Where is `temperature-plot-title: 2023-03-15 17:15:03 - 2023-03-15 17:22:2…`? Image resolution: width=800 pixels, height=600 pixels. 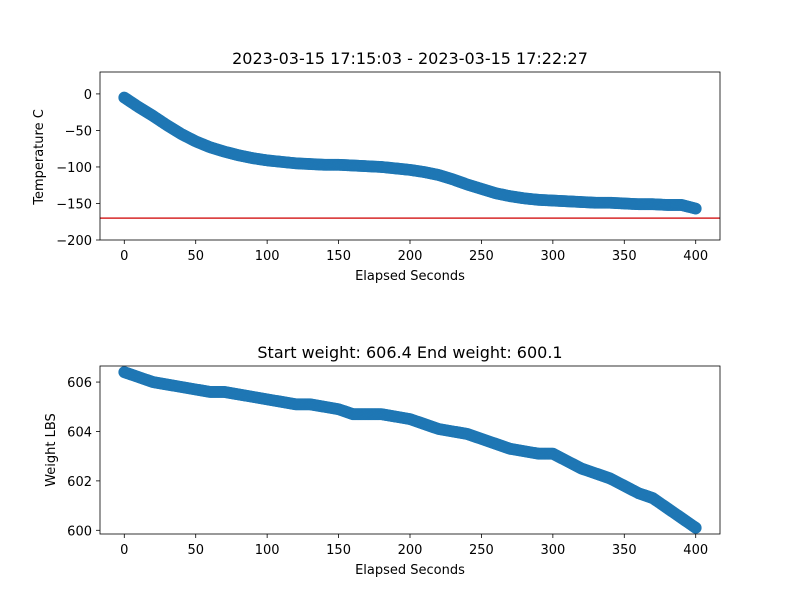 temperature-plot-title: 2023-03-15 17:15:03 - 2023-03-15 17:22:2… is located at coordinates (410, 58).